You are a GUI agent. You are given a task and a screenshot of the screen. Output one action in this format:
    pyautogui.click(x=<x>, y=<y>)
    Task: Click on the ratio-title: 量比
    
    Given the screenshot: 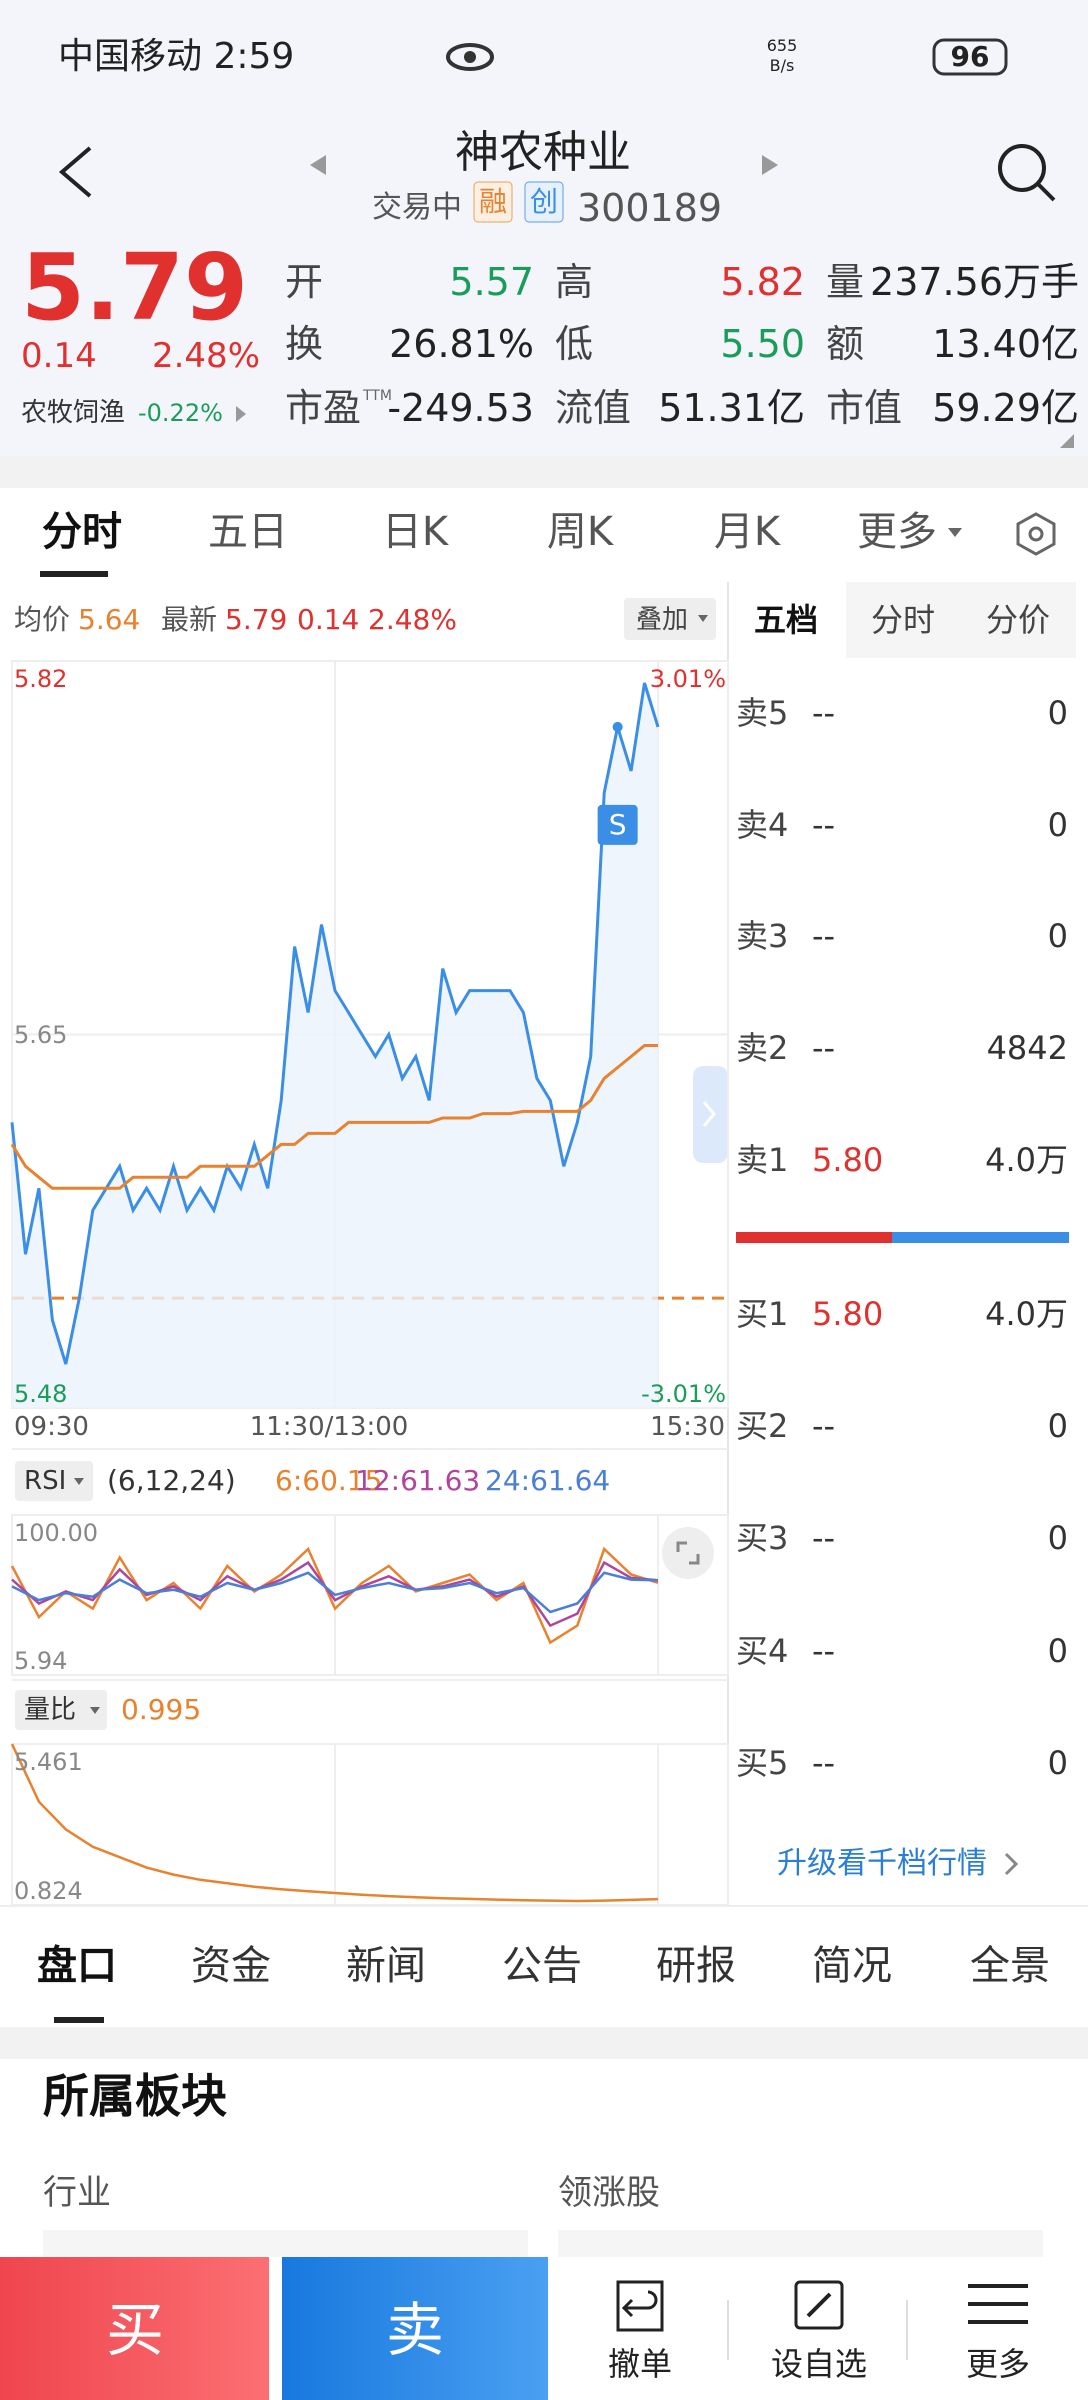 What is the action you would take?
    pyautogui.click(x=50, y=1710)
    